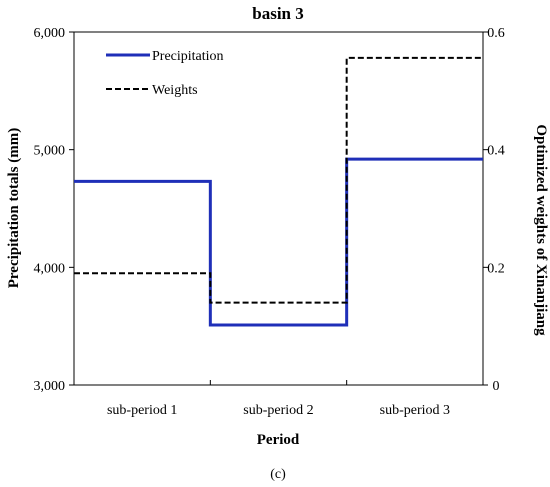 The height and width of the screenshot is (487, 550). Describe the element at coordinates (278, 13) in the screenshot. I see `chart-title: basin 3` at that location.